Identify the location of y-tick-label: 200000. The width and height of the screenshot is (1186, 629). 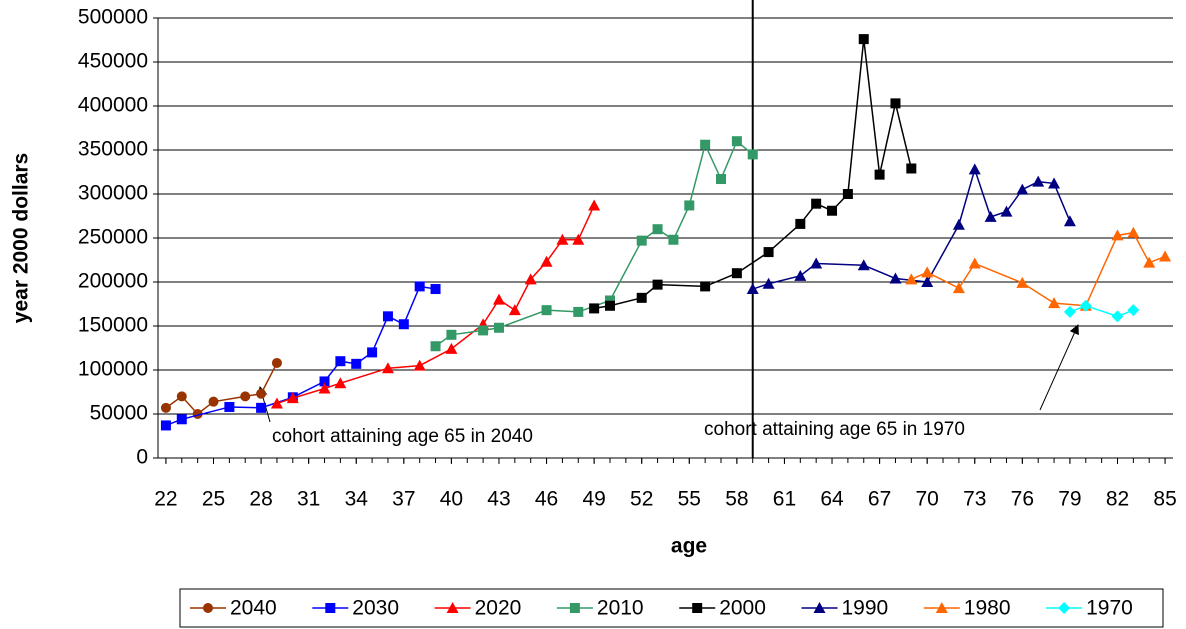
(113, 281).